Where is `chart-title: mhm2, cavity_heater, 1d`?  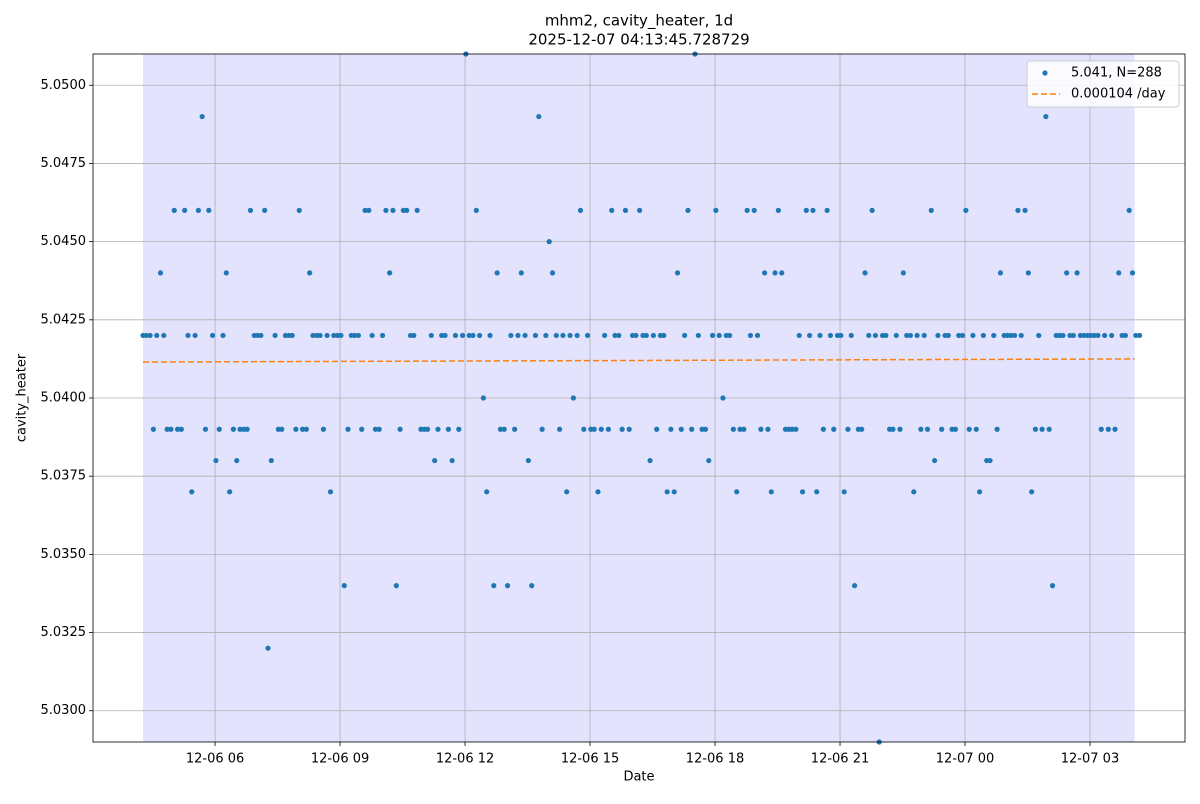 chart-title: mhm2, cavity_heater, 1d is located at coordinates (639, 21).